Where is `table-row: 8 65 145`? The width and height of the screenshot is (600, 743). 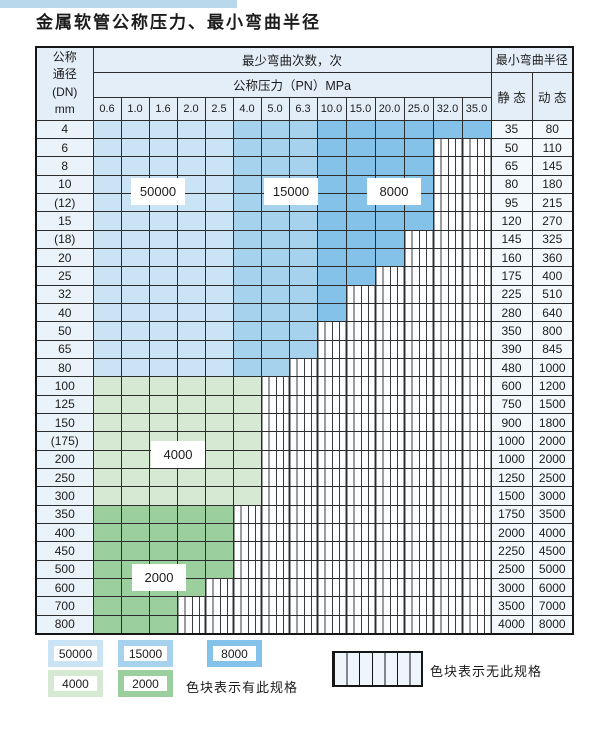 table-row: 8 65 145 is located at coordinates (304, 166).